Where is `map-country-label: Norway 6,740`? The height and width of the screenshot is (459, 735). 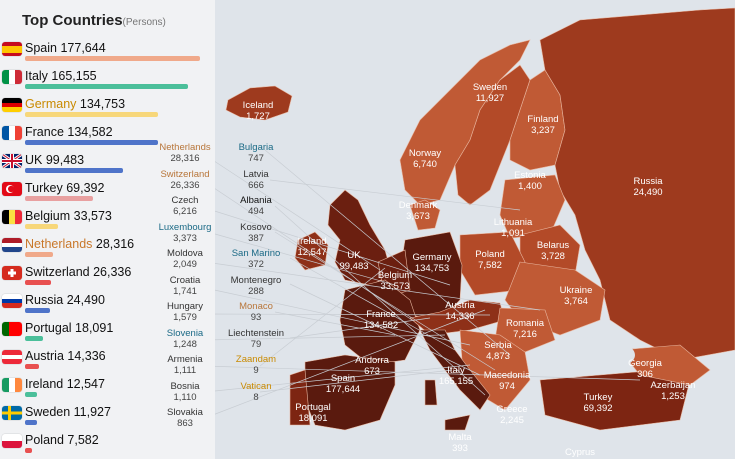
map-country-label: Norway 6,740 is located at coordinates (425, 159).